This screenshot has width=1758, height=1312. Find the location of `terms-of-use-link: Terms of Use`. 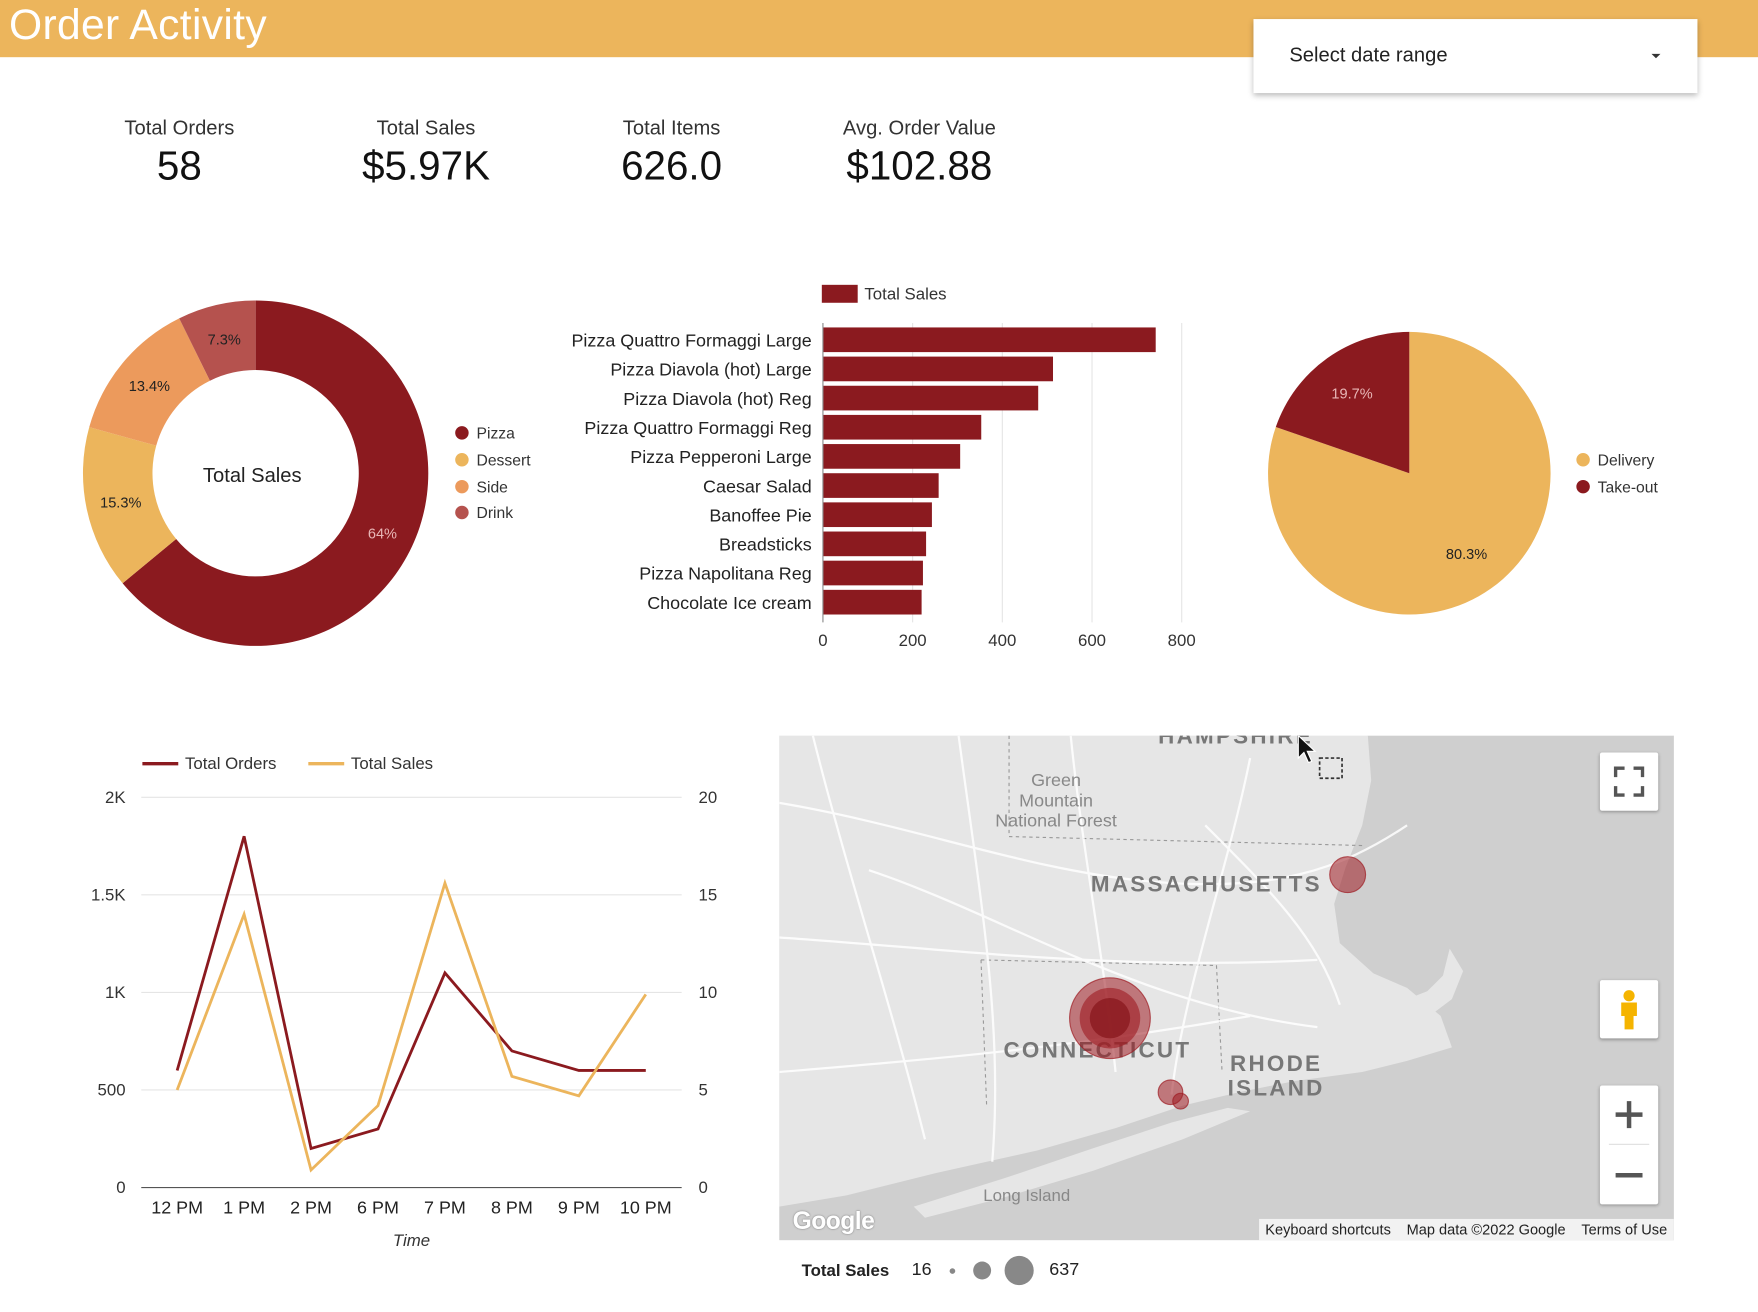

terms-of-use-link: Terms of Use is located at coordinates (1624, 1229).